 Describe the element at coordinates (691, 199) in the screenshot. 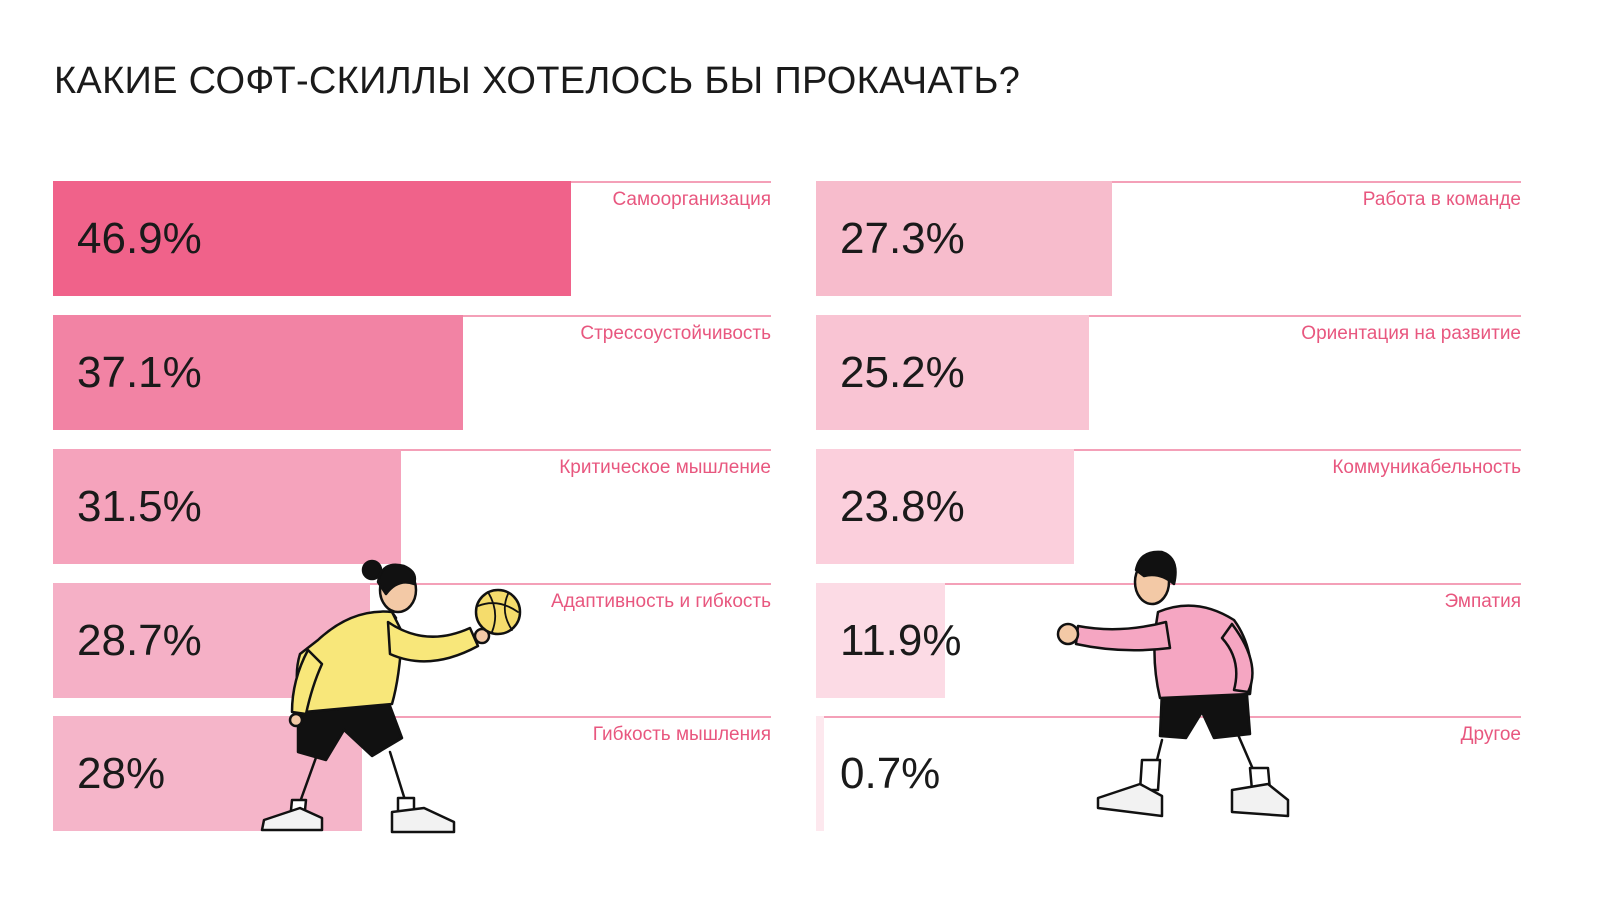

I see `bar-category-label: Самоорганизация` at that location.